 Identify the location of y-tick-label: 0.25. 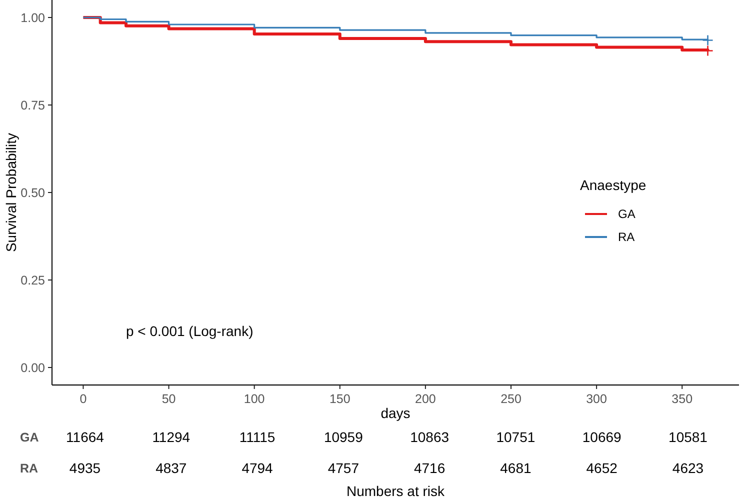
(33, 280).